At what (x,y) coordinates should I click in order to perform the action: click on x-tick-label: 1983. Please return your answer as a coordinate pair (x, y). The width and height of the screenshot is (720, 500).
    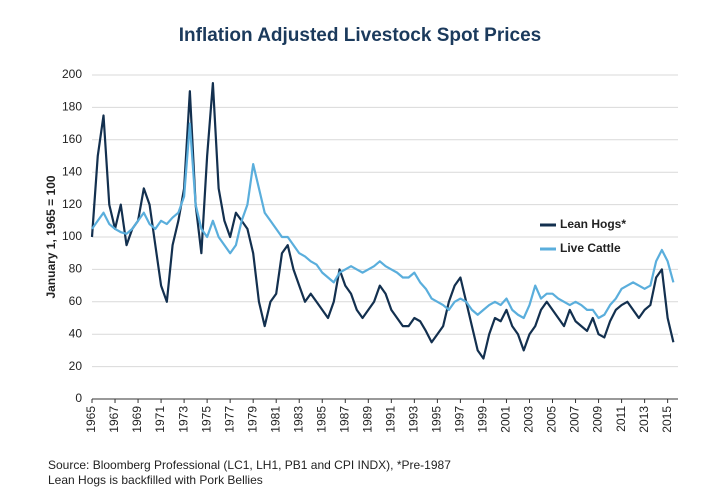
    Looking at the image, I should click on (298, 419).